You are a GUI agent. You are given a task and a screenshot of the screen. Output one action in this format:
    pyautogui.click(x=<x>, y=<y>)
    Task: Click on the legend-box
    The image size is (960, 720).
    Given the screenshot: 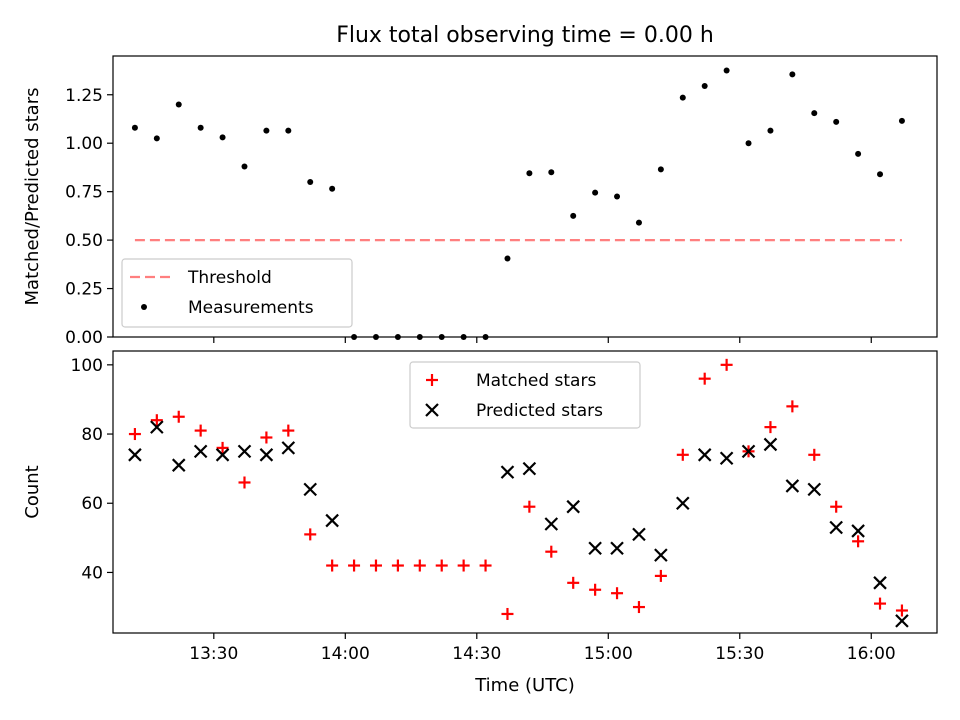 What is the action you would take?
    pyautogui.click(x=525, y=395)
    